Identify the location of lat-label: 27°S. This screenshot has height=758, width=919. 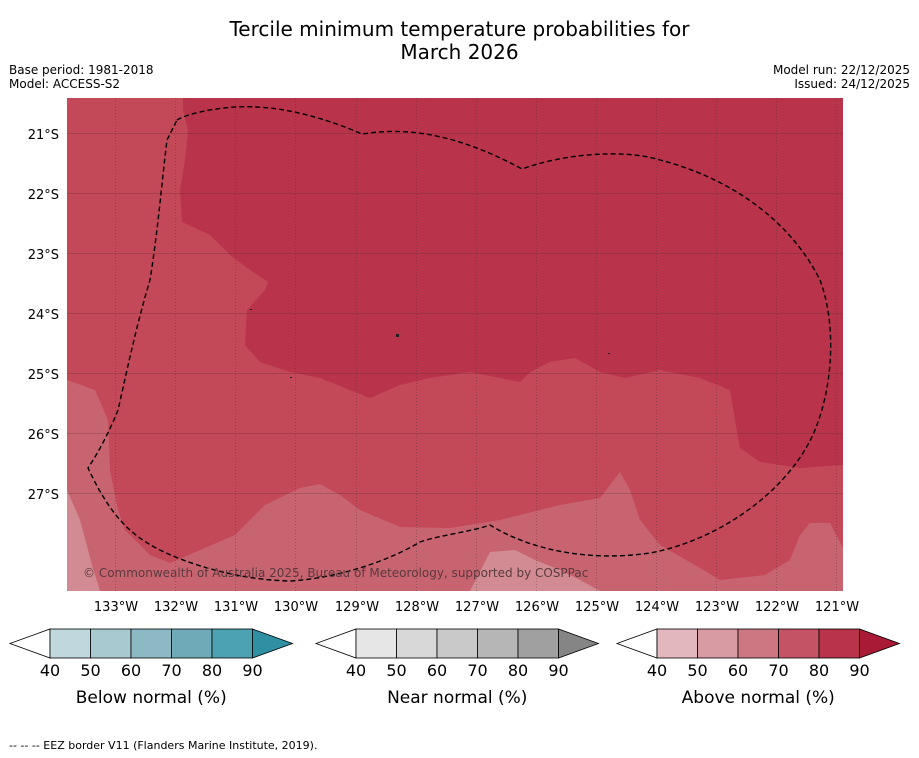
(43, 495).